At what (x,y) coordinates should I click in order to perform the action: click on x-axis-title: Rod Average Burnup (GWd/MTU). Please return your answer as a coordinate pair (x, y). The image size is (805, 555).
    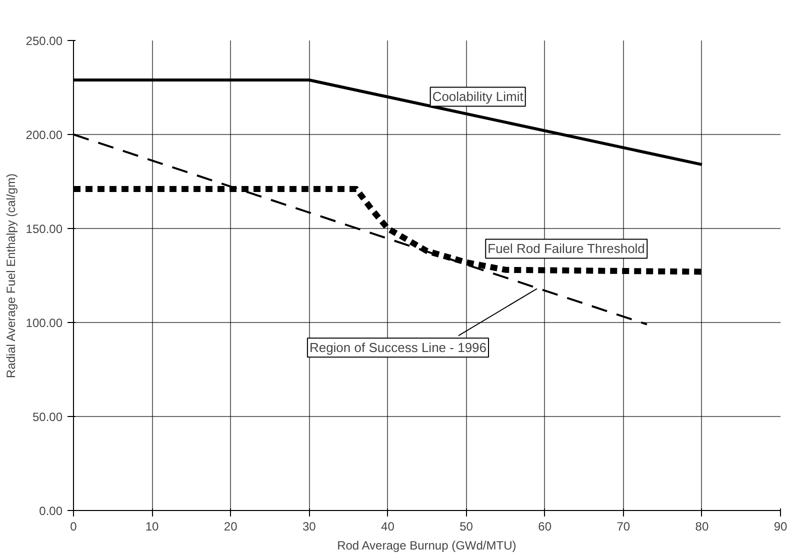
    Looking at the image, I should click on (426, 545).